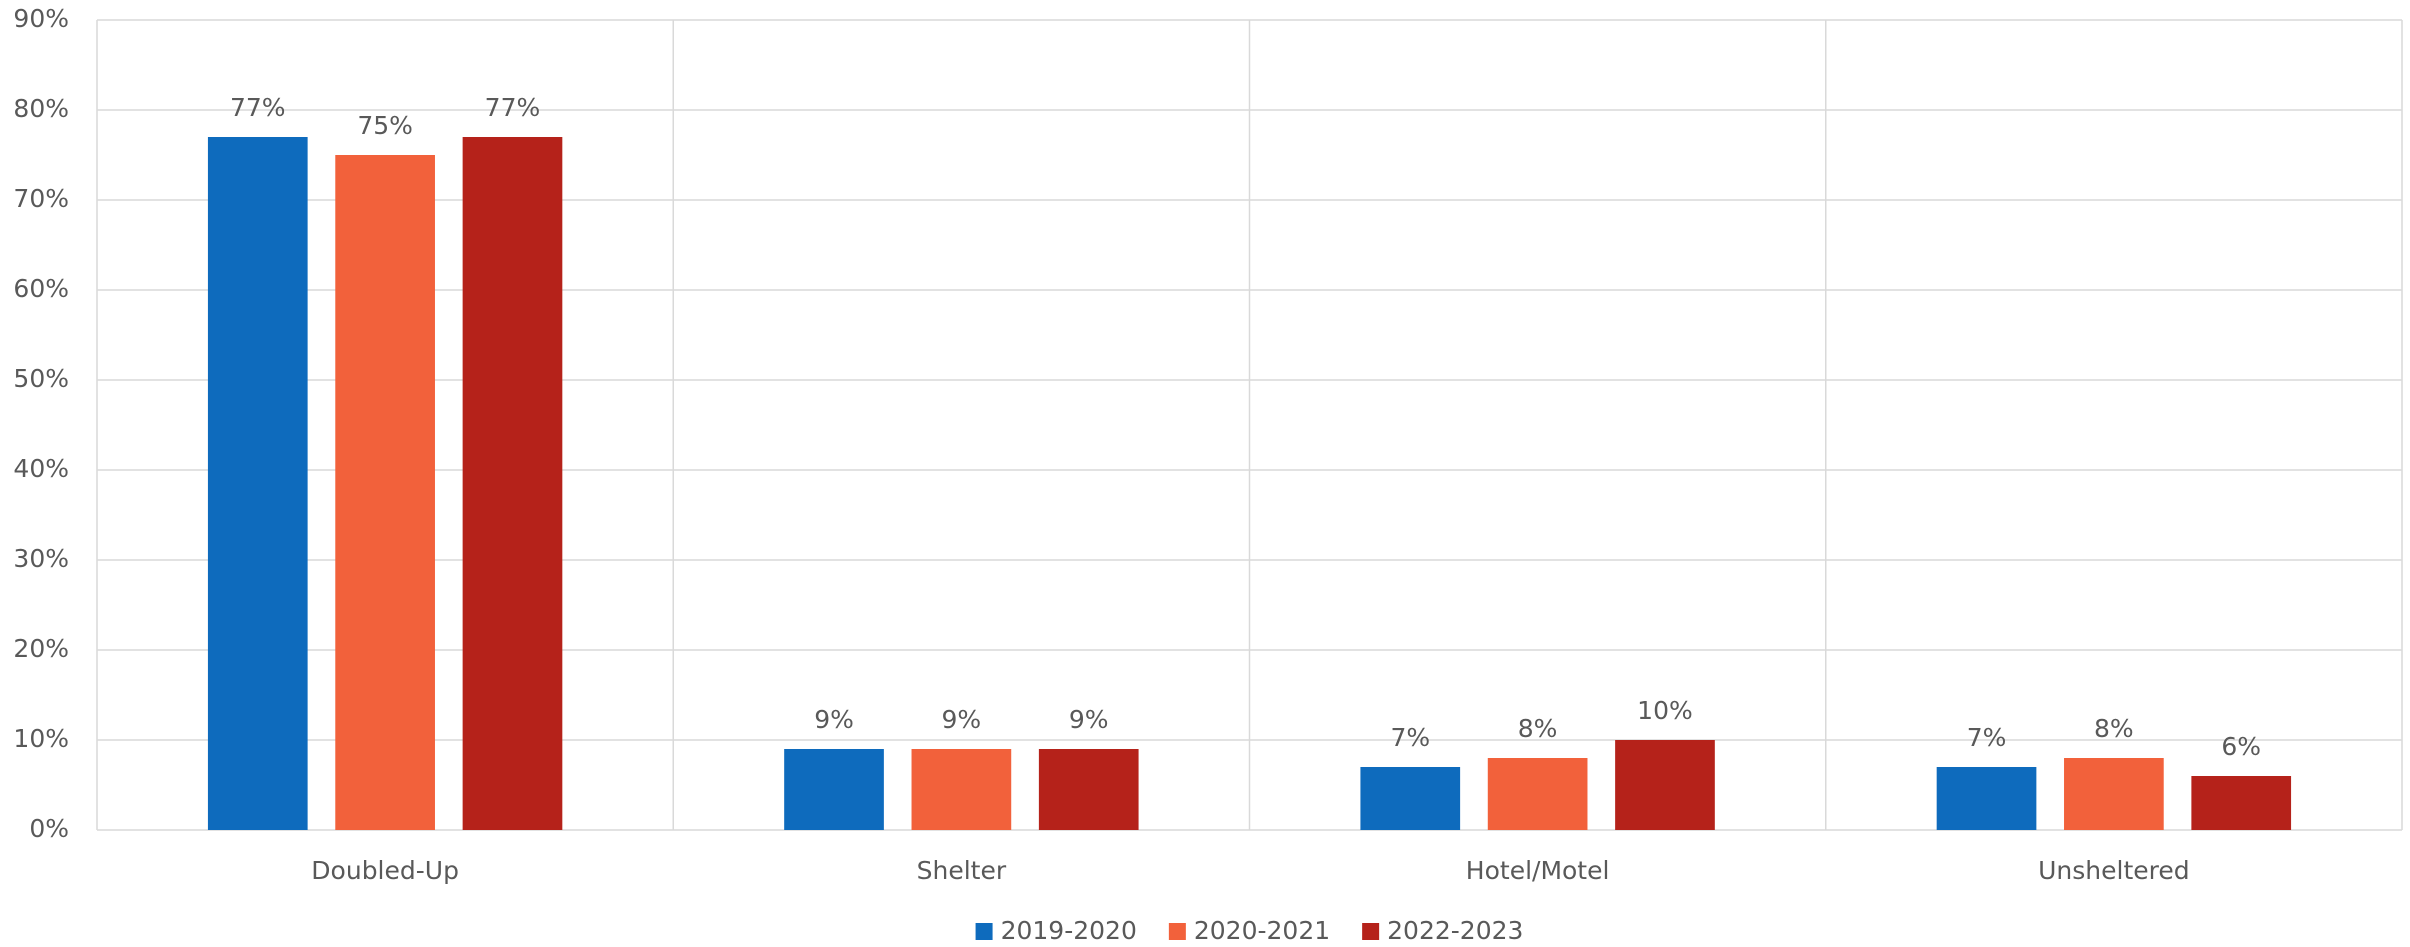 This screenshot has height=947, width=2410. I want to click on y-tick-label: 80%, so click(41, 108).